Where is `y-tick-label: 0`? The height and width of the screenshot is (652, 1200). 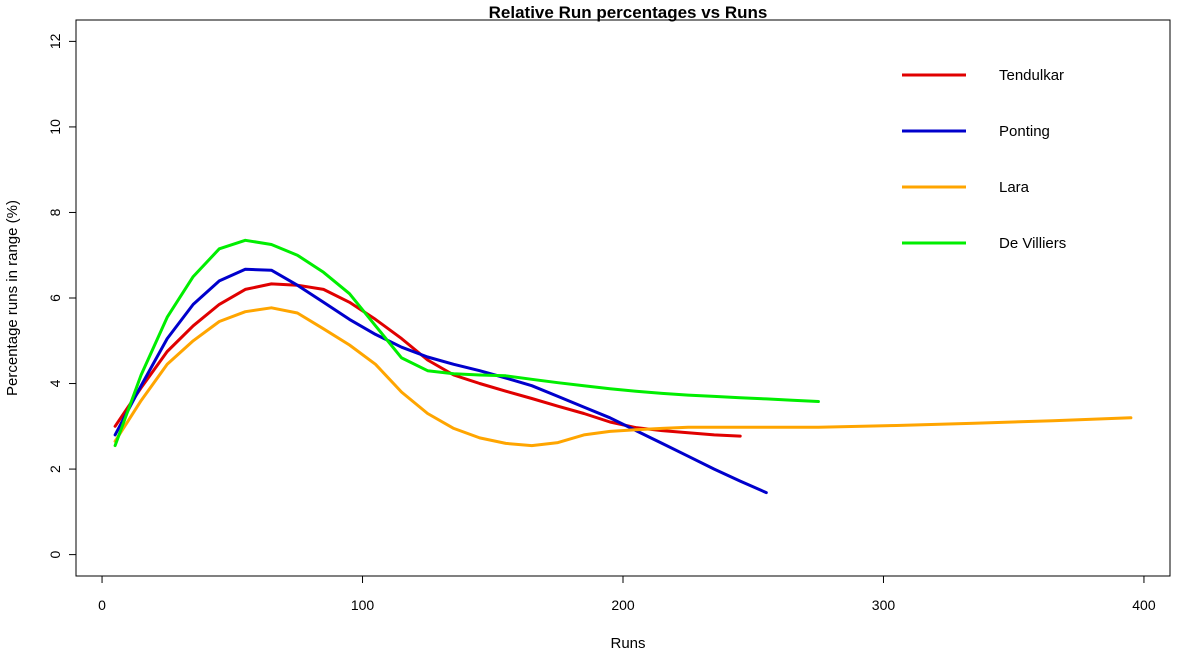
y-tick-label: 0 is located at coordinates (55, 555).